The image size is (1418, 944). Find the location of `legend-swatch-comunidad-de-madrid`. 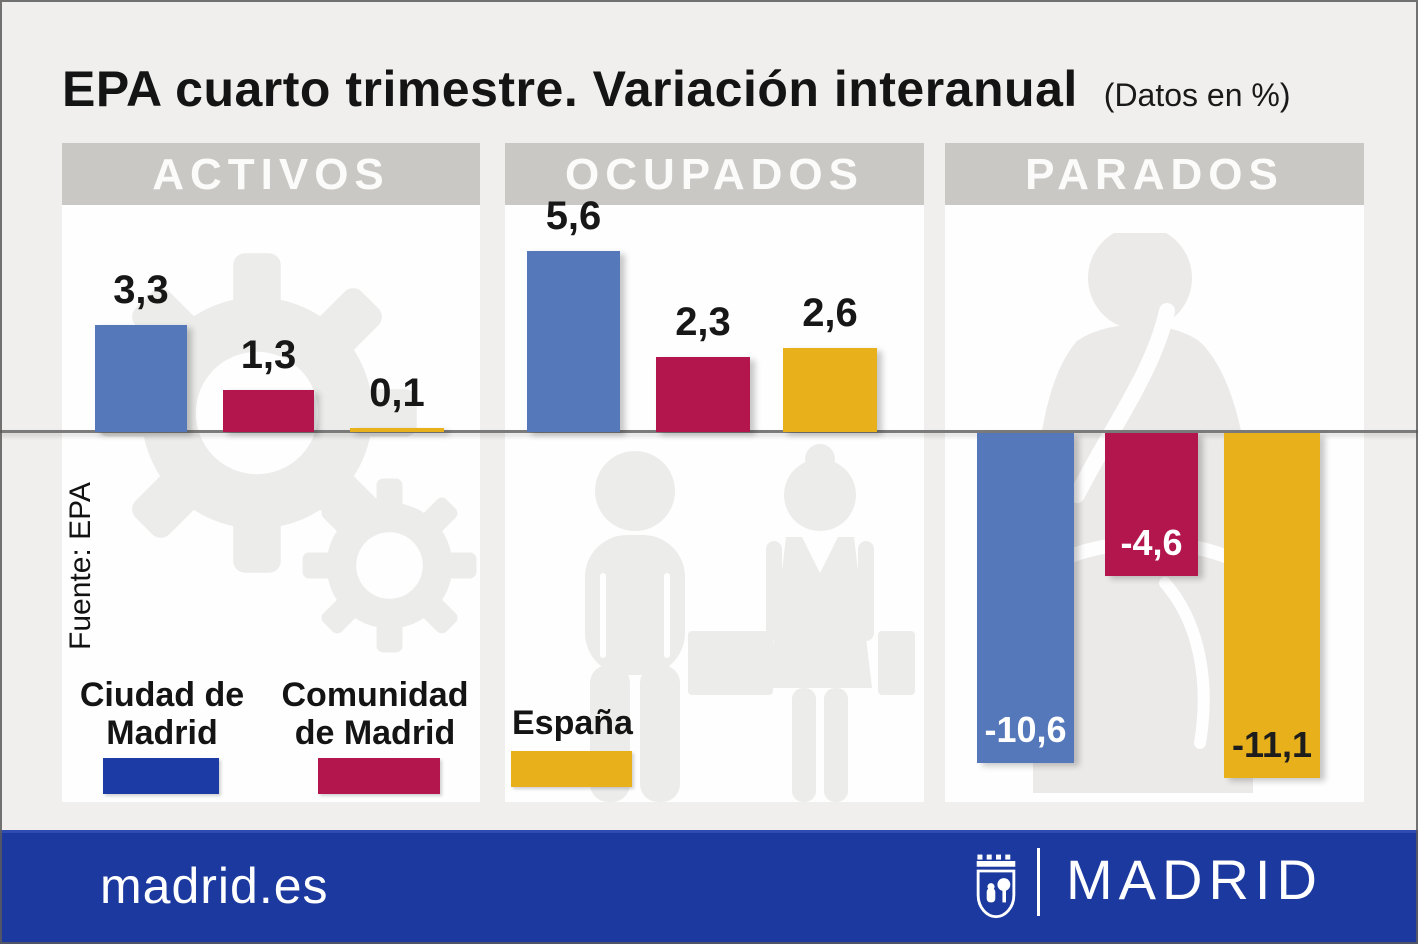

legend-swatch-comunidad-de-madrid is located at coordinates (379, 776).